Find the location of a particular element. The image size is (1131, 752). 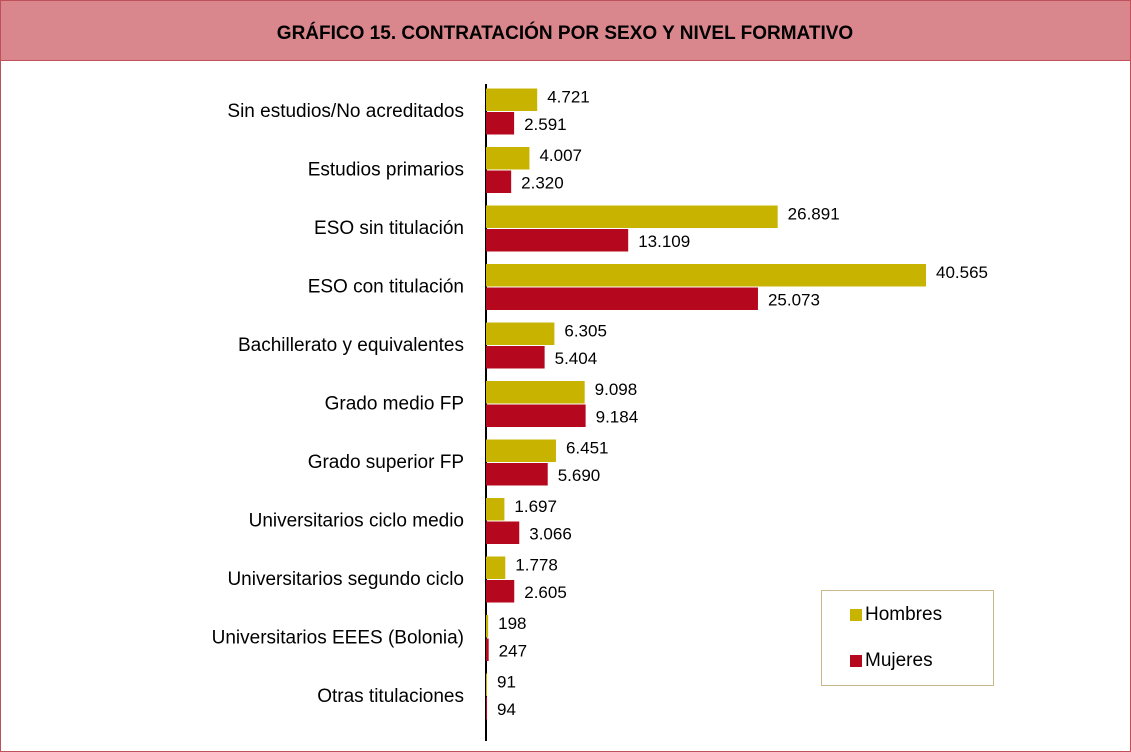

category-label: Grado medio FP is located at coordinates (394, 404).